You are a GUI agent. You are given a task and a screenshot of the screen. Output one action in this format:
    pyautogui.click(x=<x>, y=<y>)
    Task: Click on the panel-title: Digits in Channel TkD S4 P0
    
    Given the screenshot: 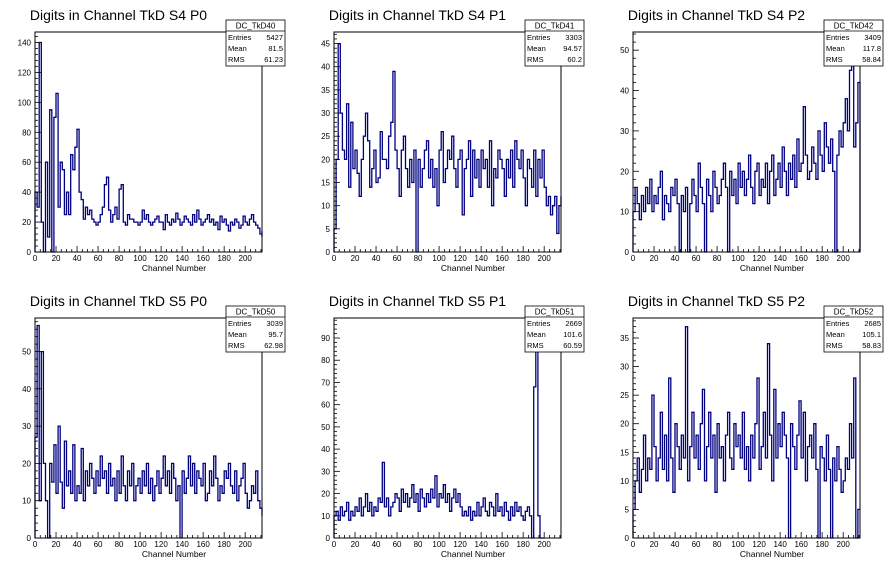 What is the action you would take?
    pyautogui.click(x=118, y=15)
    